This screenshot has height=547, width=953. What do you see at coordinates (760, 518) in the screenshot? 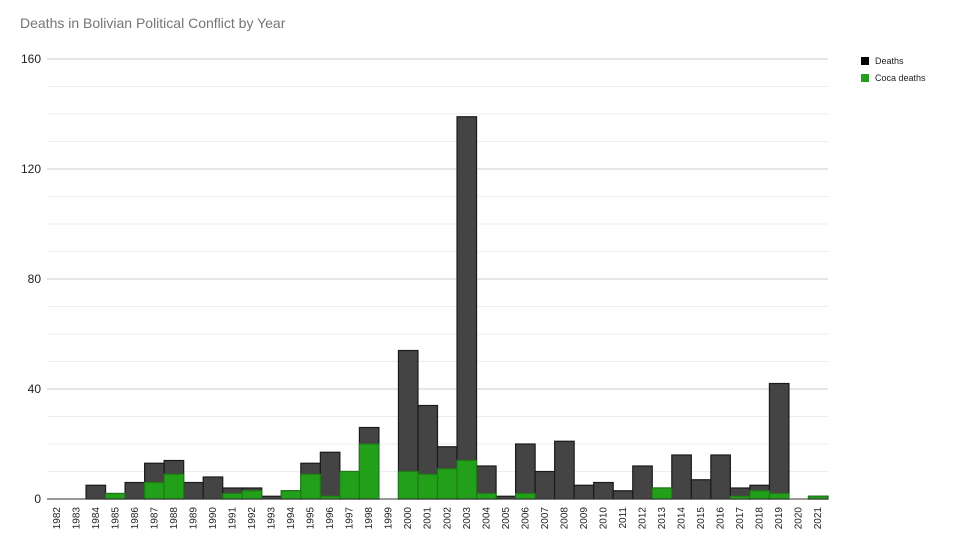
I see `x-tick-label-2018: 2018` at bounding box center [760, 518].